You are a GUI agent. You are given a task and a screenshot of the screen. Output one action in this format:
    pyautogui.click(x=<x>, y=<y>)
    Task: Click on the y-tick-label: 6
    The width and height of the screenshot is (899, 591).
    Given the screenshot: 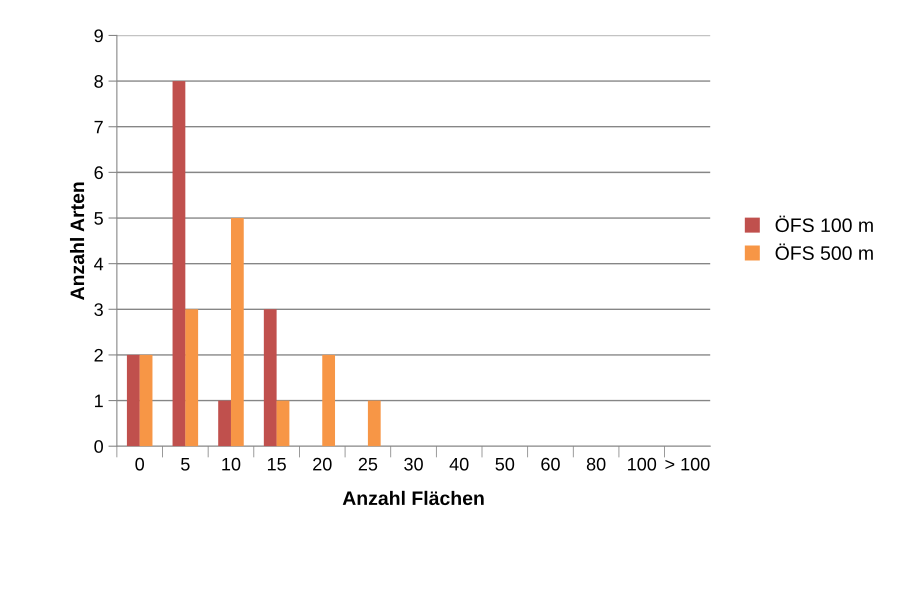 What is the action you would take?
    pyautogui.click(x=98, y=173)
    